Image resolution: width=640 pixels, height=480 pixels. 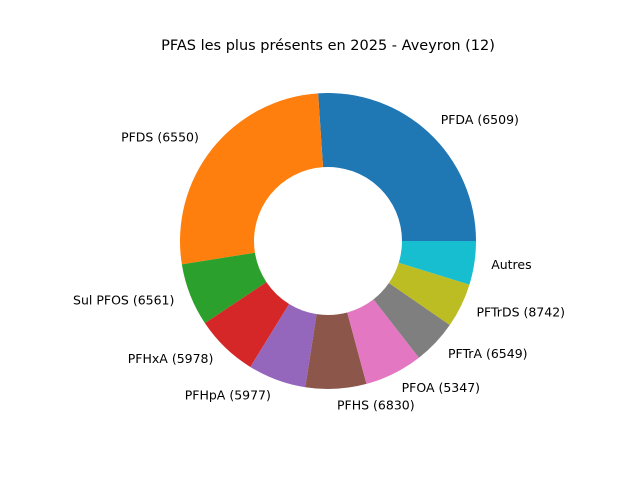 What do you see at coordinates (283, 345) in the screenshot?
I see `slice-pfhpa` at bounding box center [283, 345].